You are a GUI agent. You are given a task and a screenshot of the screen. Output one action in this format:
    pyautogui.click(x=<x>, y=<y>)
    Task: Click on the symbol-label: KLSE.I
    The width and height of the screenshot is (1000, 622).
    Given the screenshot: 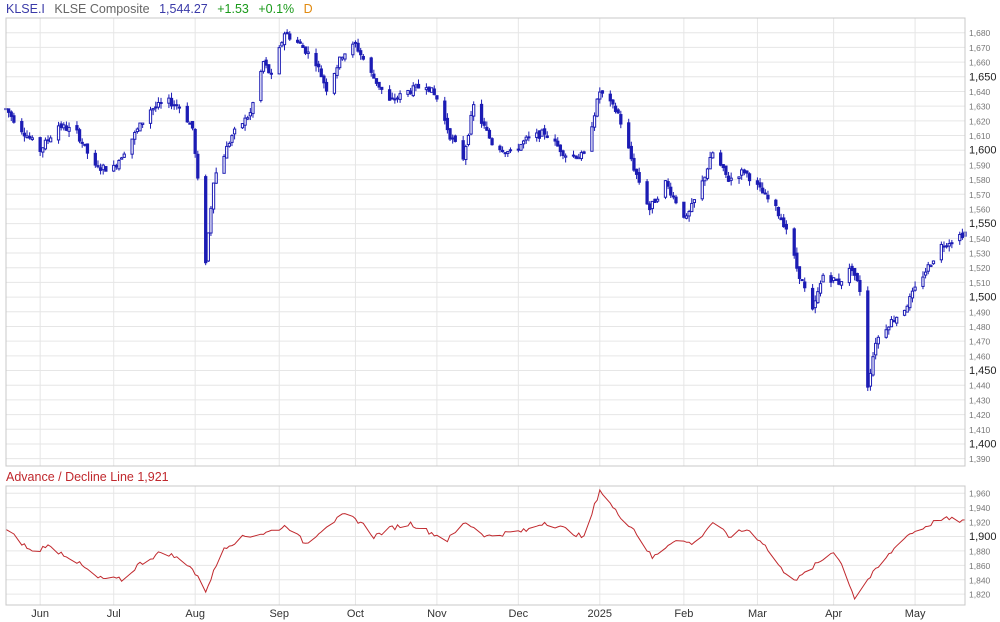 What is the action you would take?
    pyautogui.click(x=25, y=9)
    